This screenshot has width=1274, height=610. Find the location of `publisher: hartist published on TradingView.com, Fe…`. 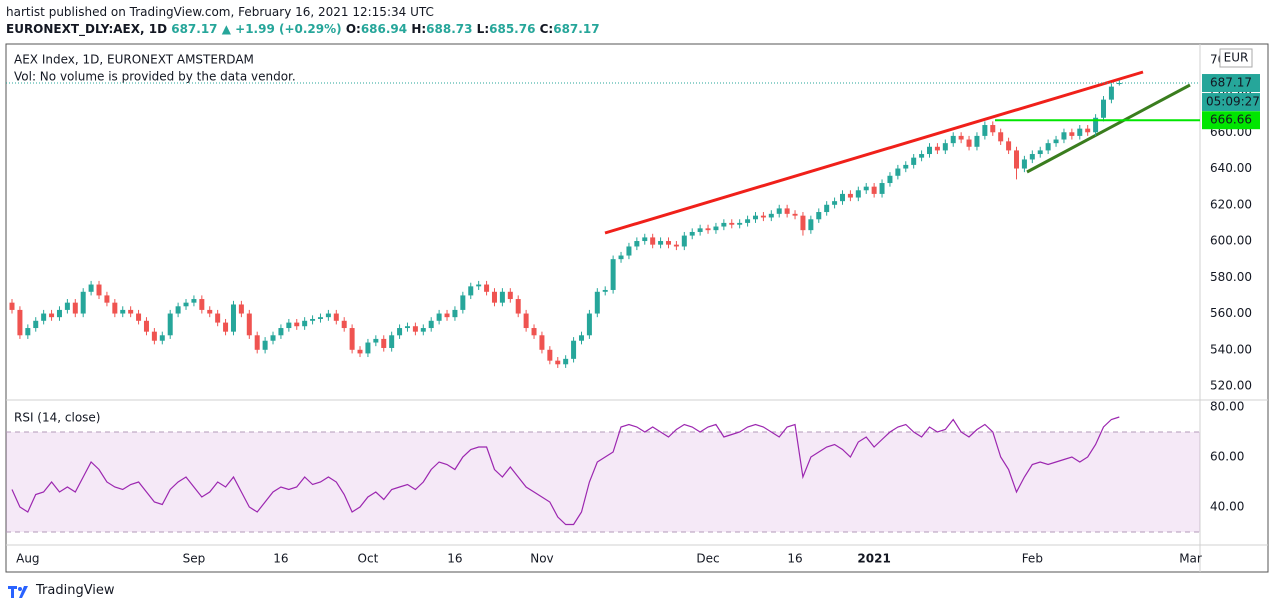

publisher: hartist published on TradingView.com, Fe… is located at coordinates (220, 12).